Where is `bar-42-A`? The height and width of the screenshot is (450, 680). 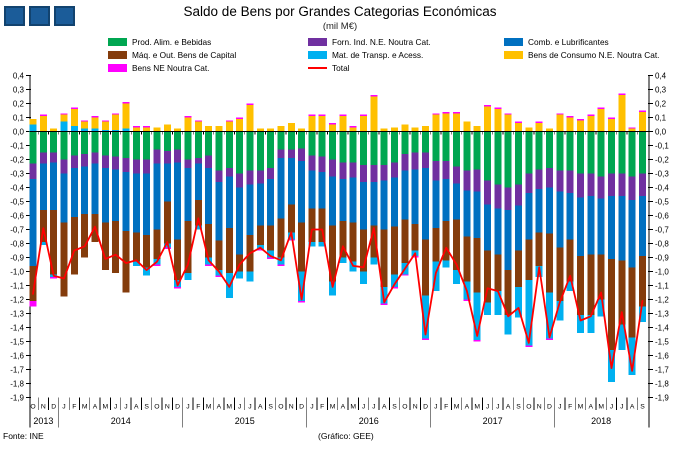 bar-42-A is located at coordinates (467, 211).